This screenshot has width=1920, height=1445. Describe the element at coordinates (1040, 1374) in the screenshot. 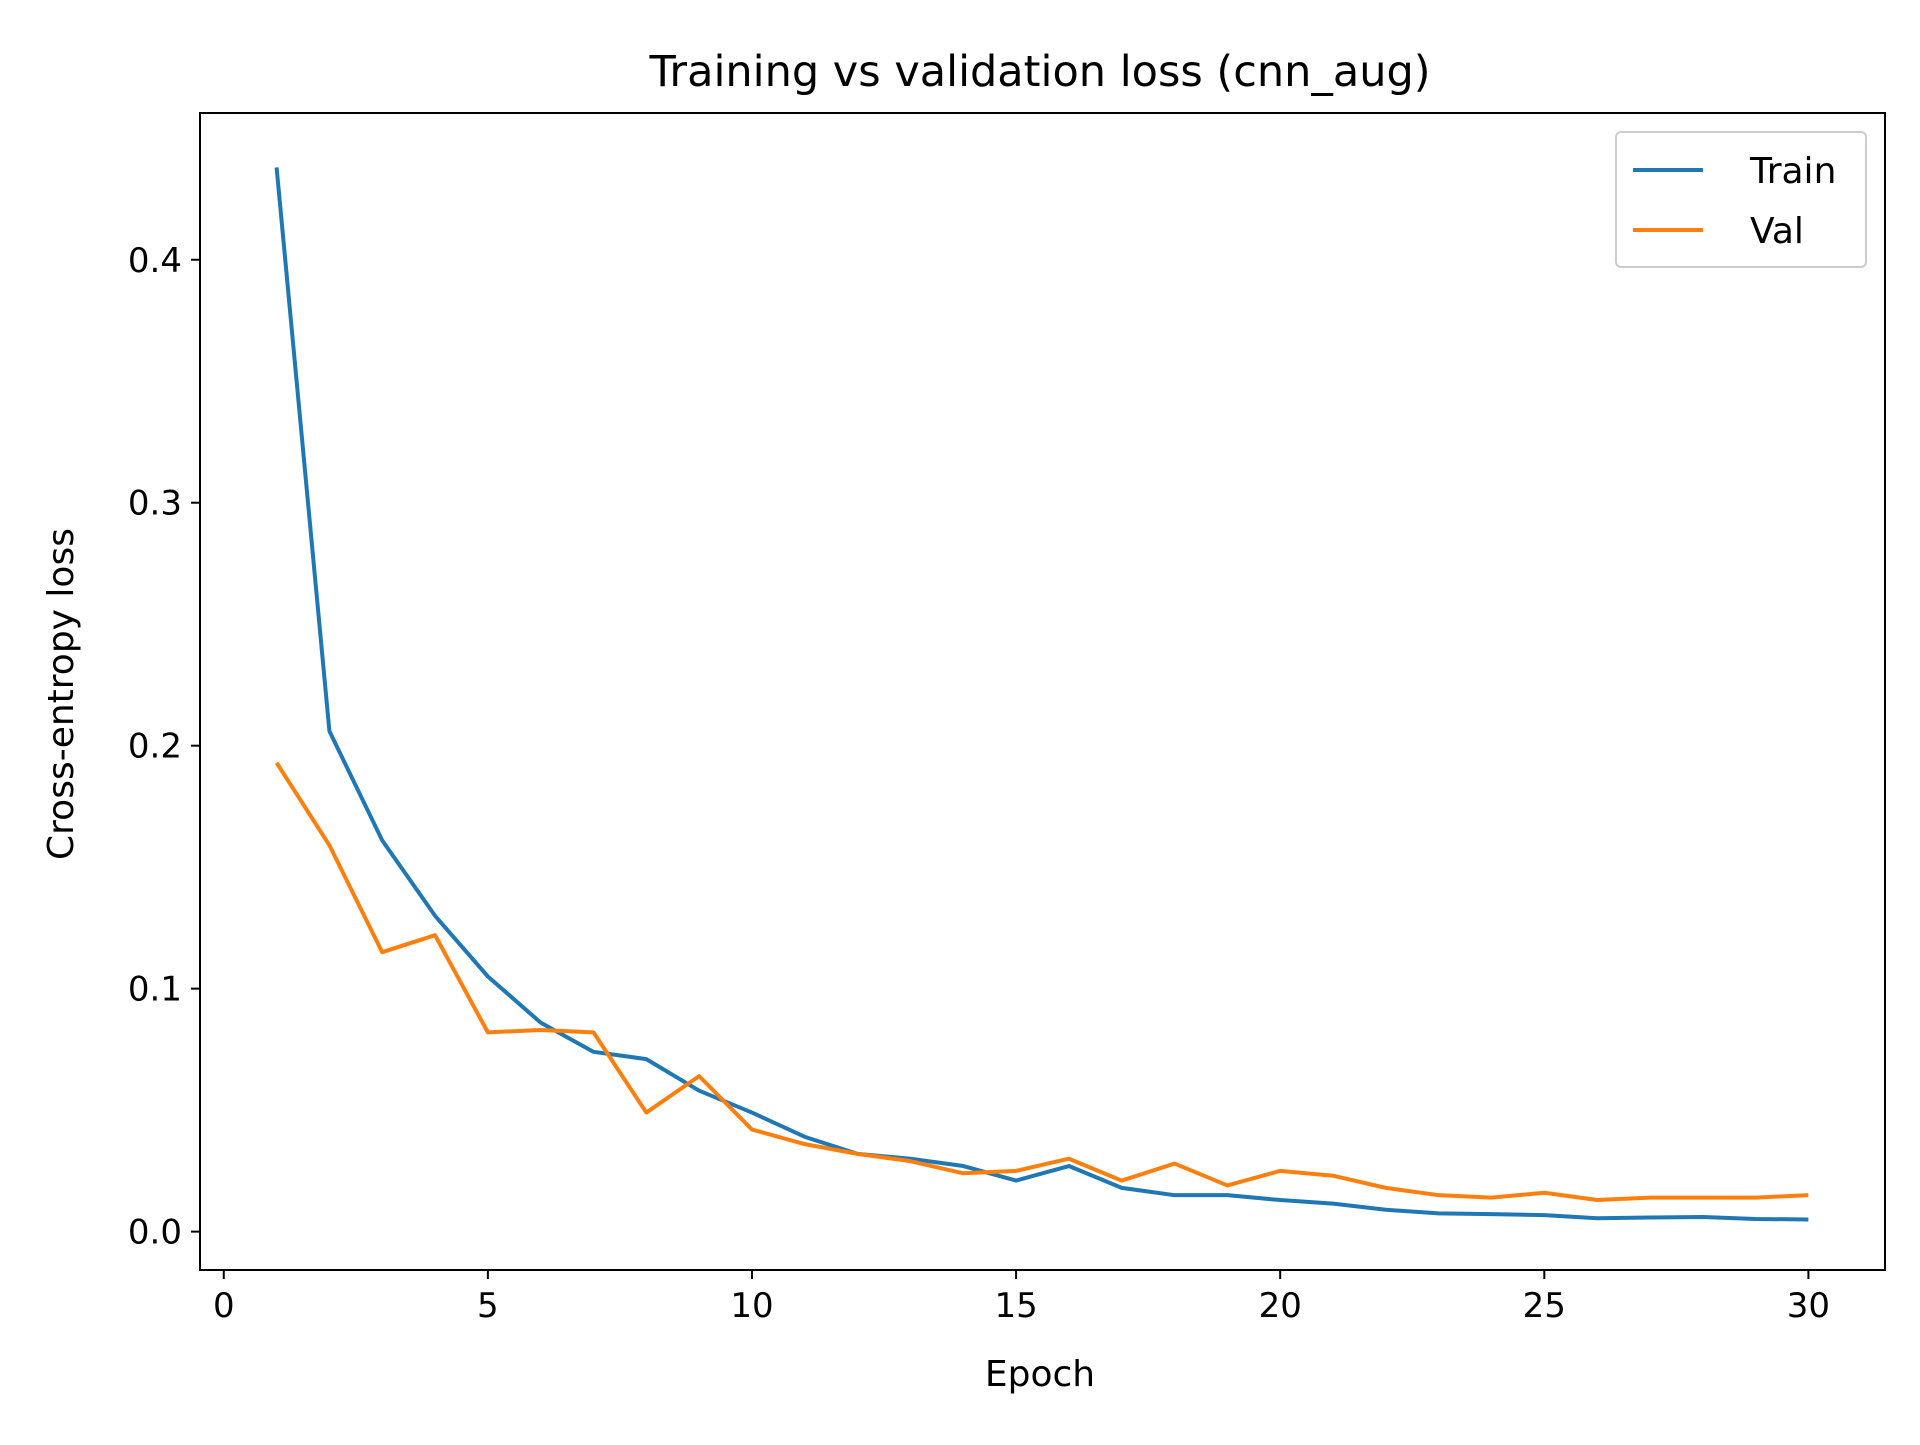

I see `x-axis-label: Epoch` at that location.